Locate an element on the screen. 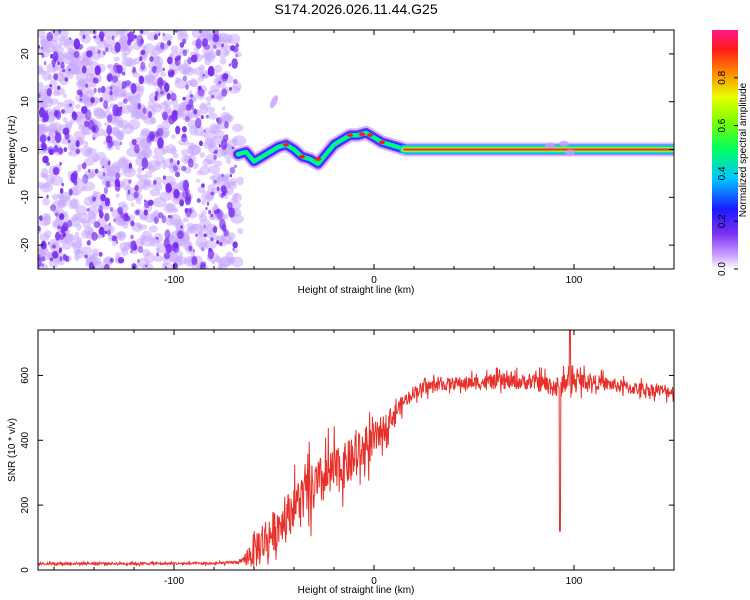  snr-x-label: Height of straight line (km) is located at coordinates (356, 590).